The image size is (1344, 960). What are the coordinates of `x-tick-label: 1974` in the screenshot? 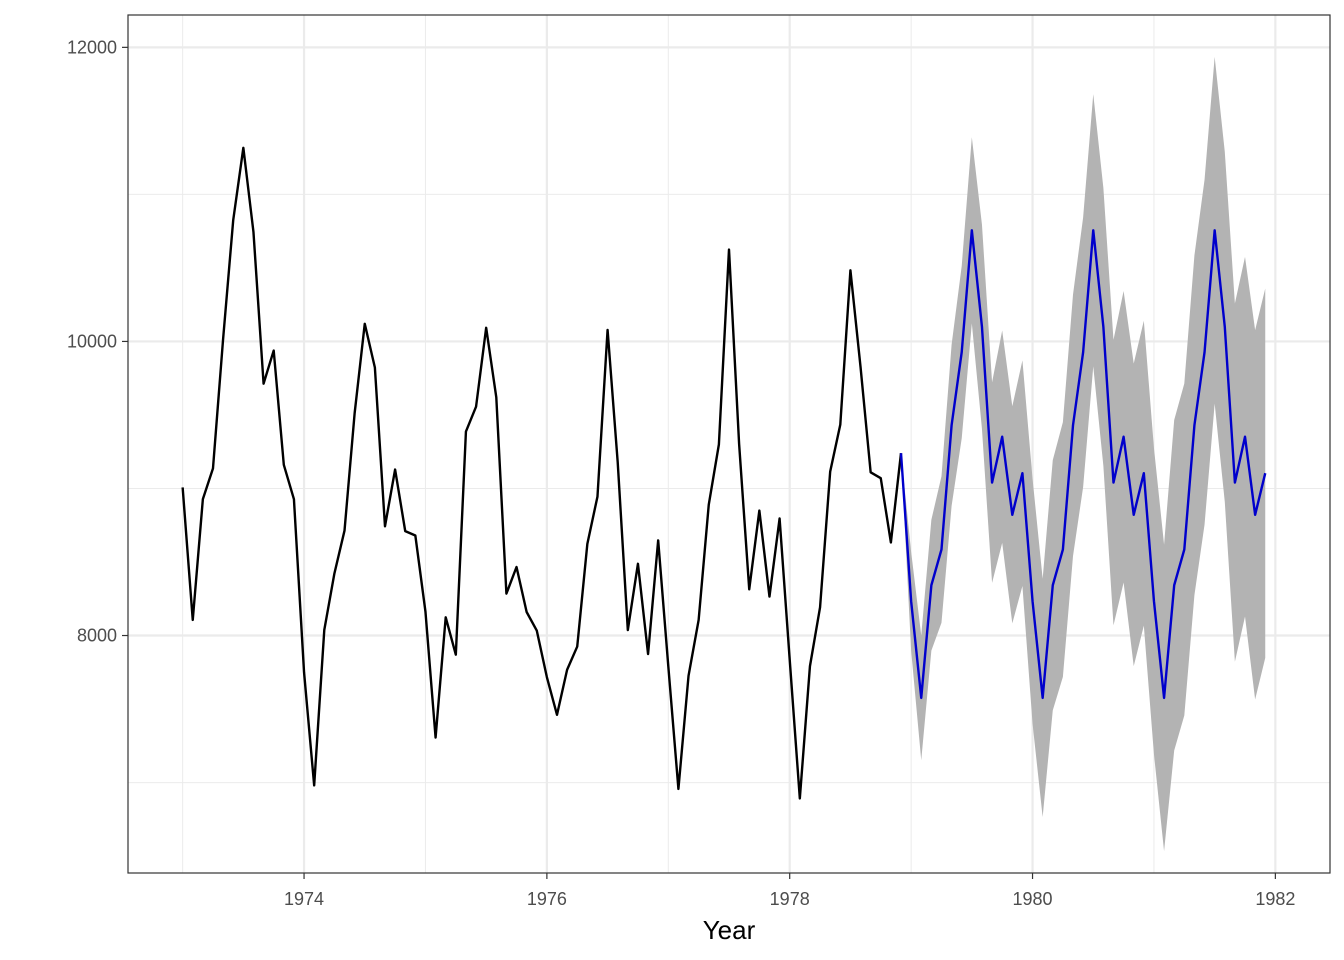 It's located at (304, 899).